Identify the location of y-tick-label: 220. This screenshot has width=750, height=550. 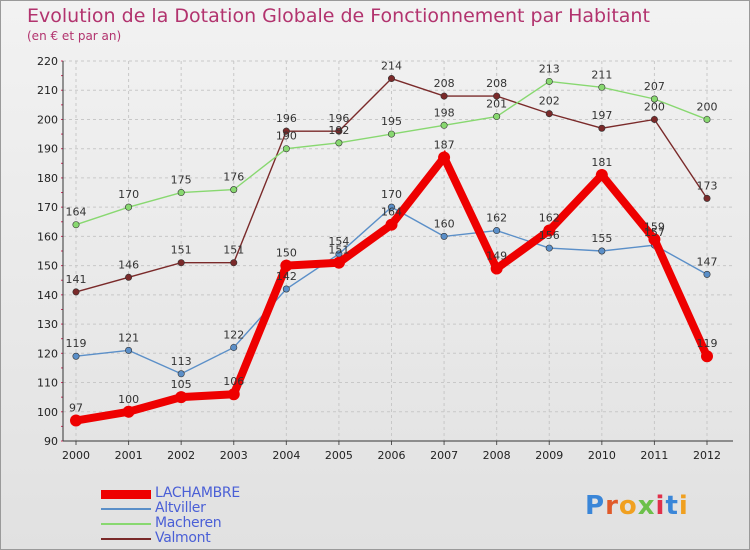
(47, 61).